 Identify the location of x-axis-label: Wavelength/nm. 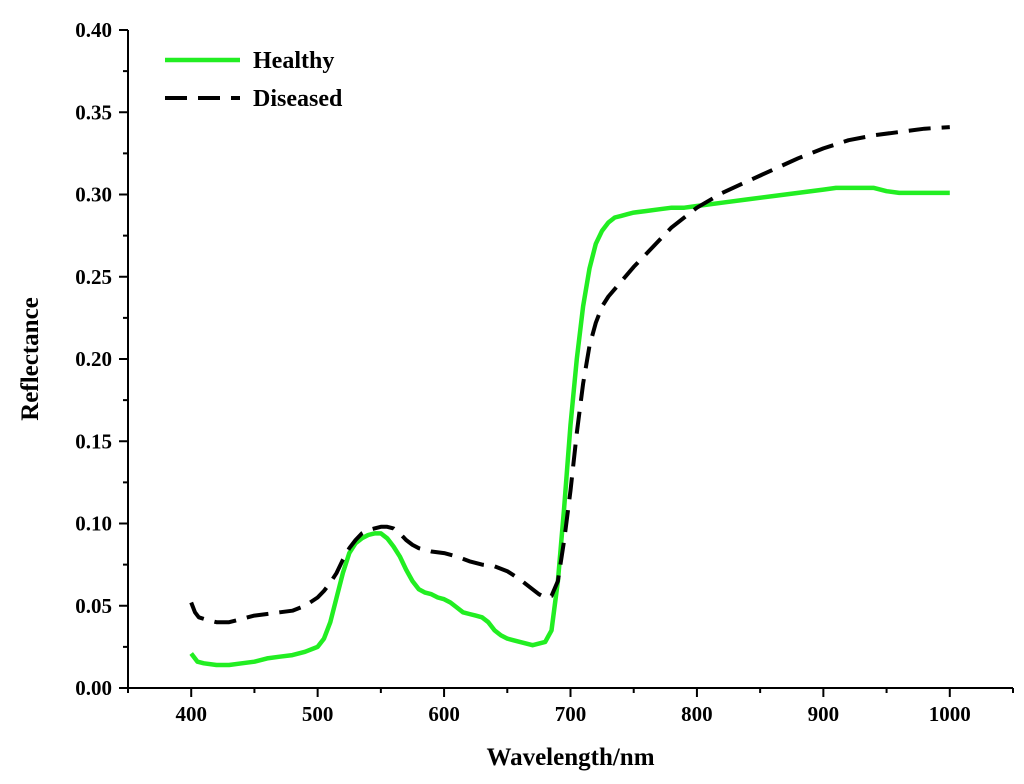
(570, 757).